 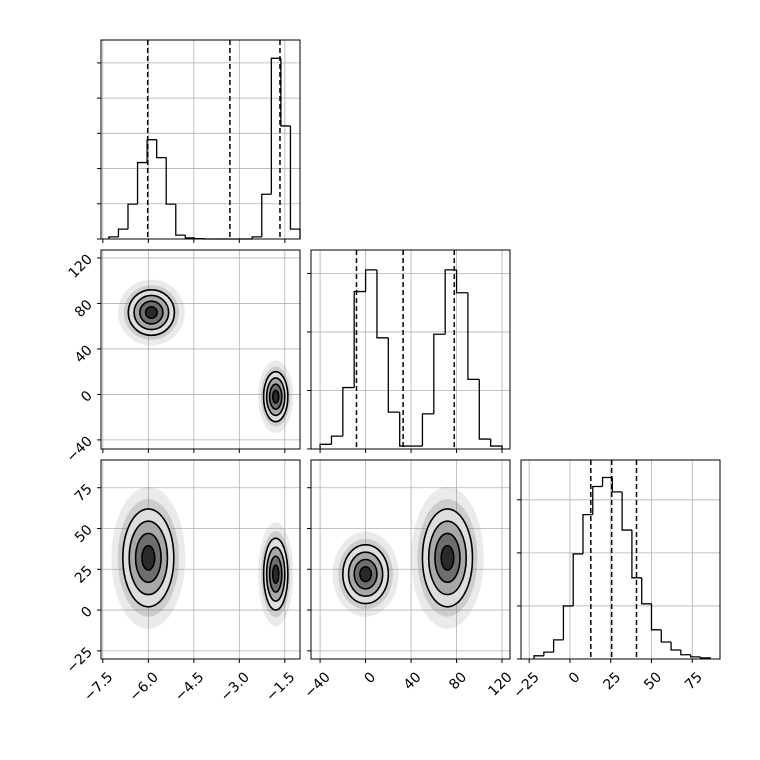 I want to click on x-tick-label: −4.5, so click(x=189, y=686).